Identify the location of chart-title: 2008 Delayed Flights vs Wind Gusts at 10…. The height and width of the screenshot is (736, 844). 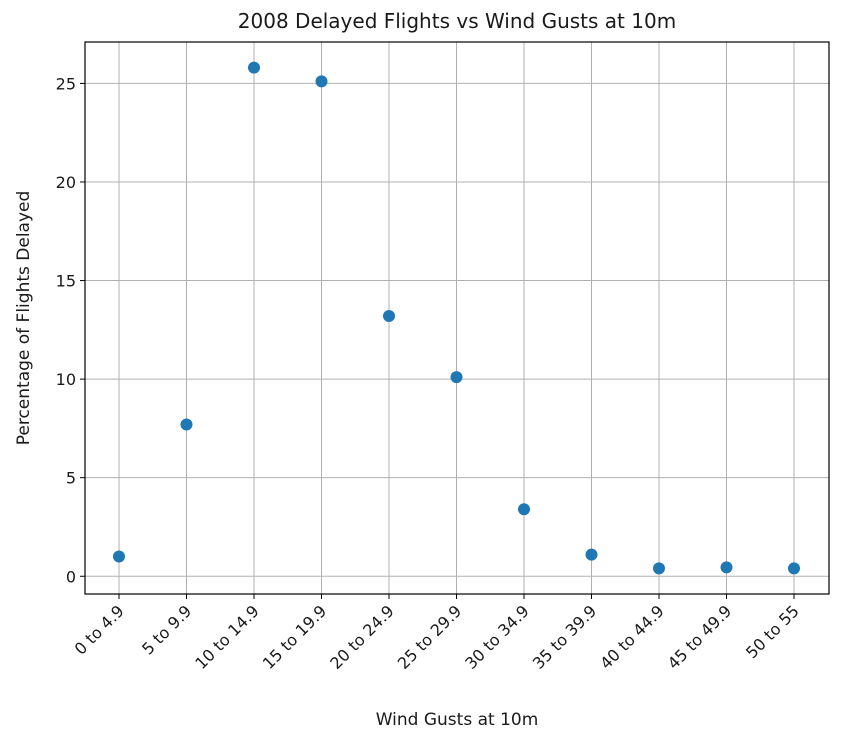
(457, 21).